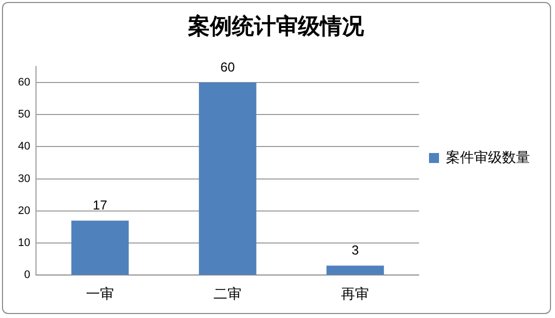 The image size is (555, 318). What do you see at coordinates (488, 156) in the screenshot?
I see `legend-label: 案件审级数量` at bounding box center [488, 156].